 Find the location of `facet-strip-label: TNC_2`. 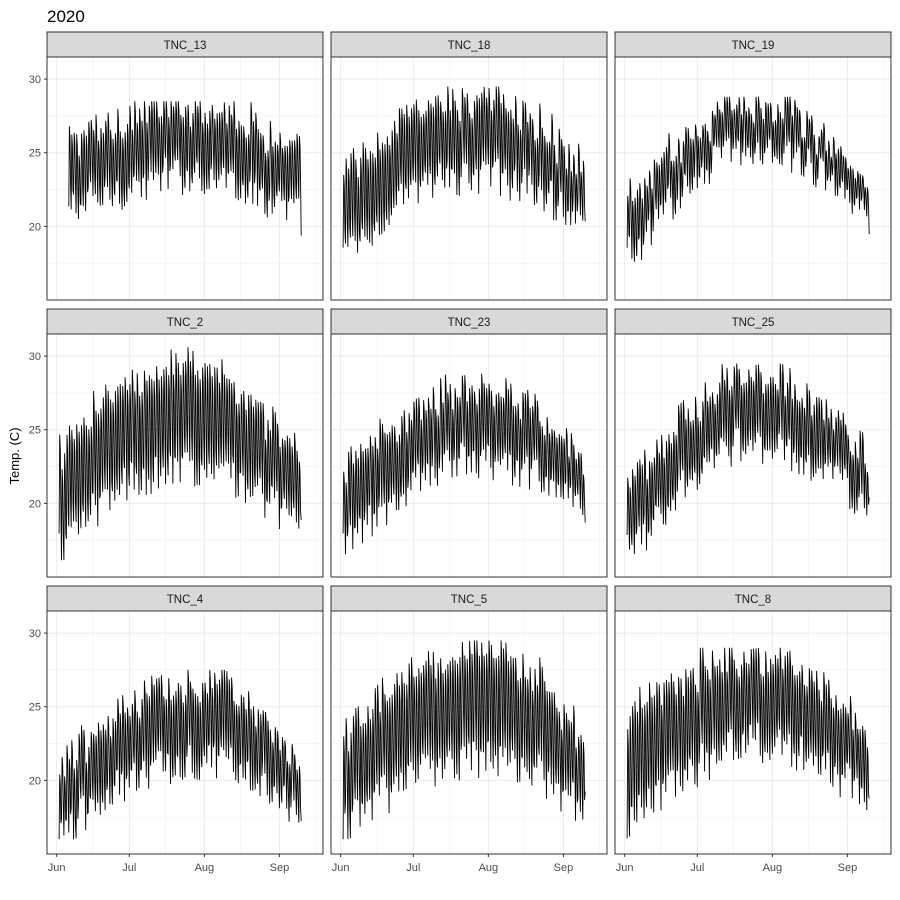

facet-strip-label: TNC_2 is located at coordinates (185, 323).